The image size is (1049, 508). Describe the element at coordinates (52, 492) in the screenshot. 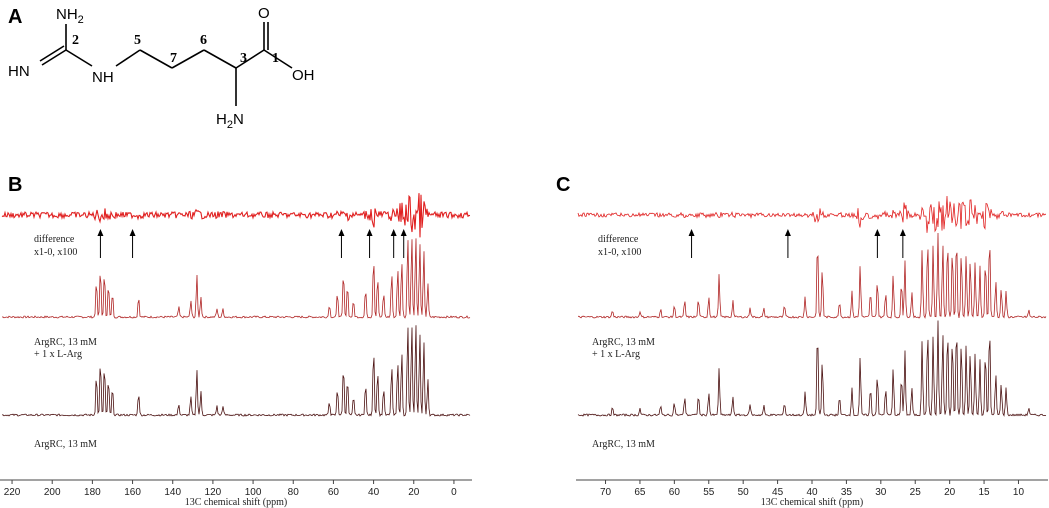

I see `x-tick-label-b-200: 200` at that location.